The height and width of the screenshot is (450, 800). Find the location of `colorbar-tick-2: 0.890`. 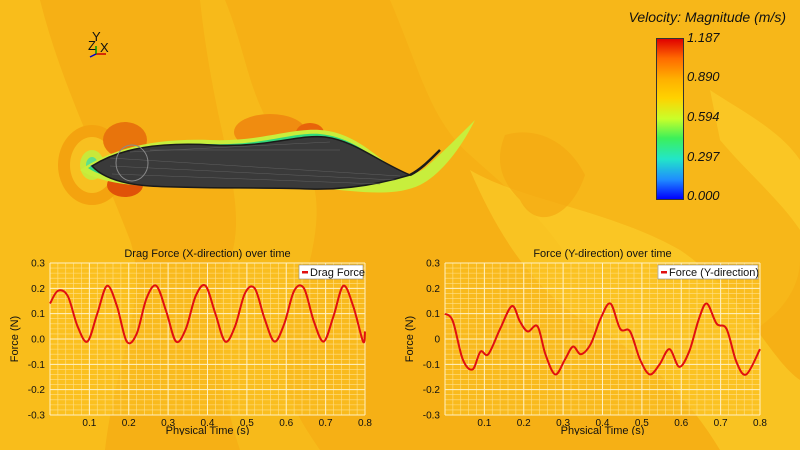

colorbar-tick-2: 0.890 is located at coordinates (703, 76).